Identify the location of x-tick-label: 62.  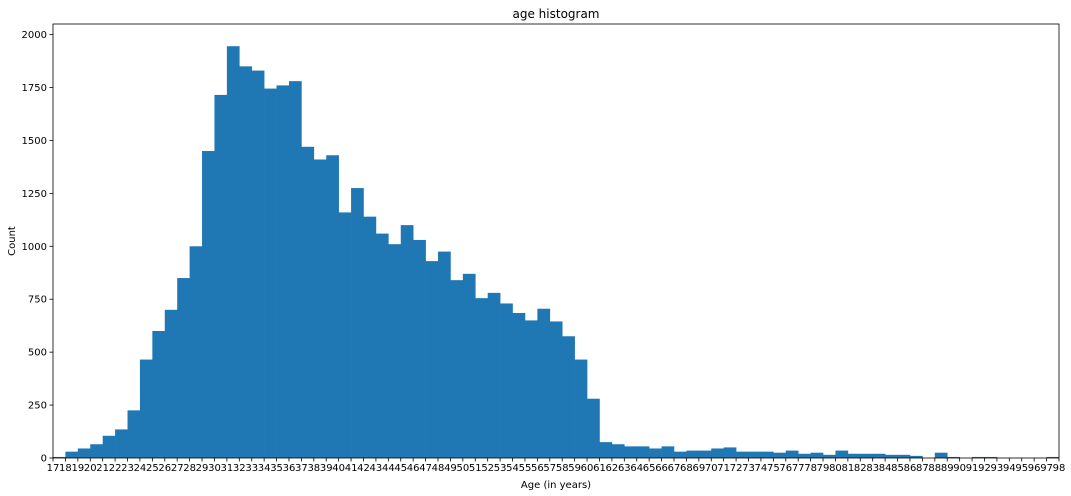
(612, 468).